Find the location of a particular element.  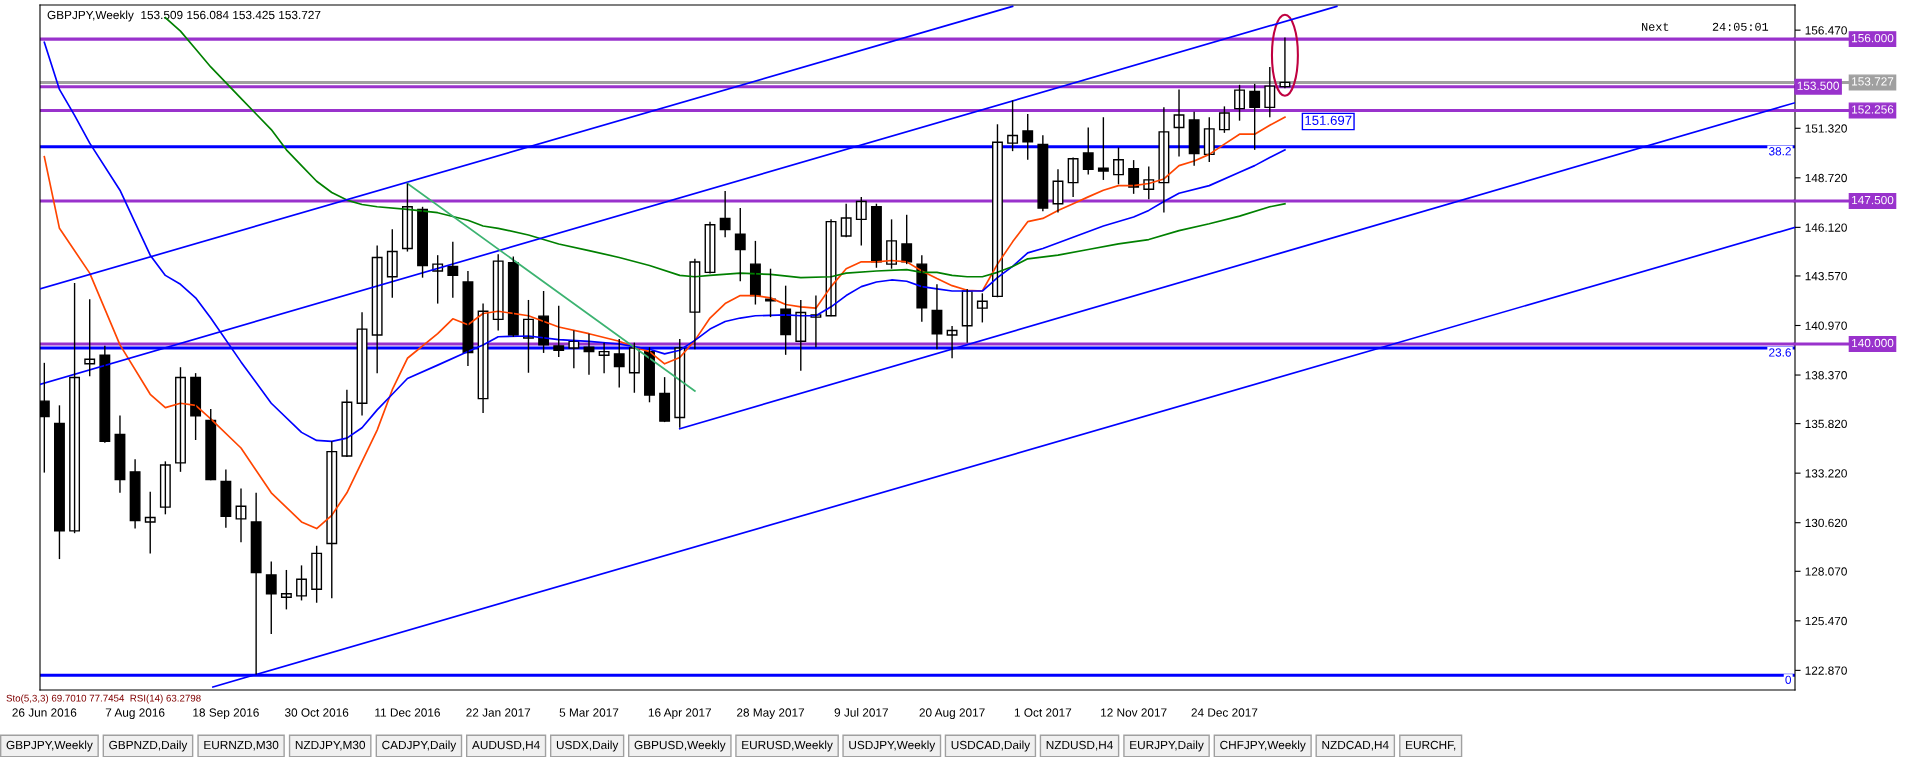

x-tick-label: 12 Nov 2017 is located at coordinates (1134, 712).